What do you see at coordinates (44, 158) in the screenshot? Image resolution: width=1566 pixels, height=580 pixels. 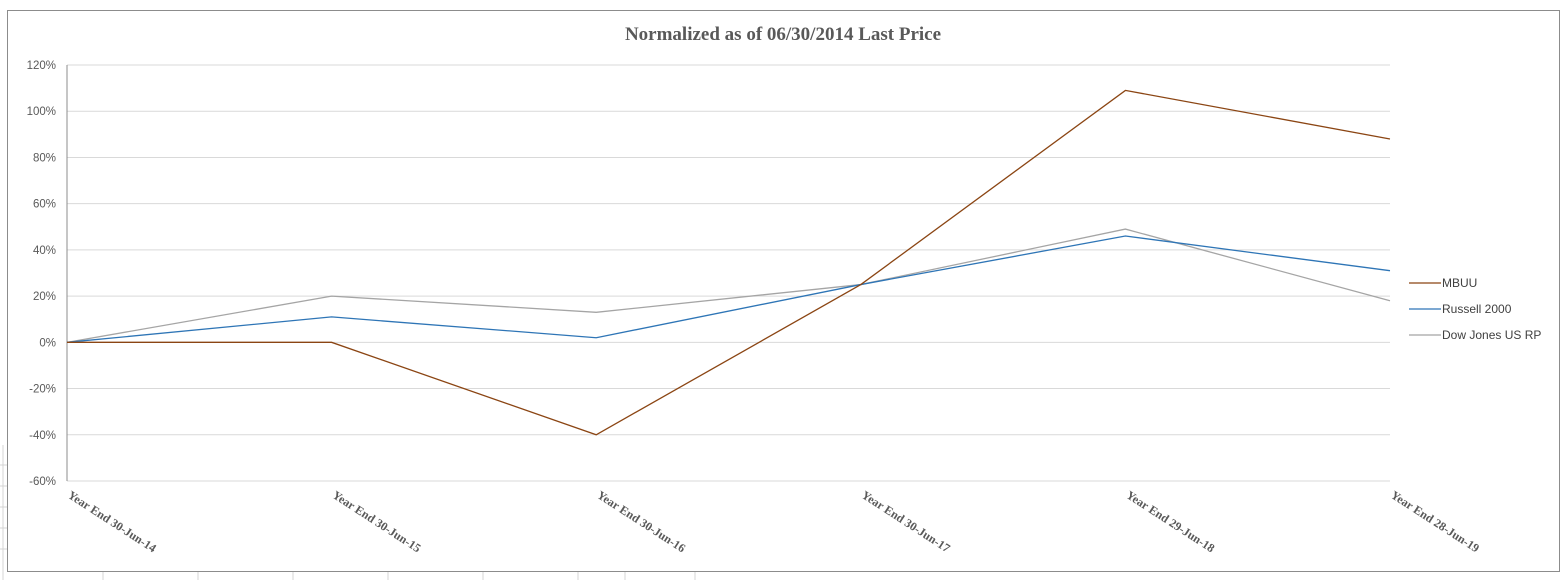 I see `y-axis-tick-label: 80%` at bounding box center [44, 158].